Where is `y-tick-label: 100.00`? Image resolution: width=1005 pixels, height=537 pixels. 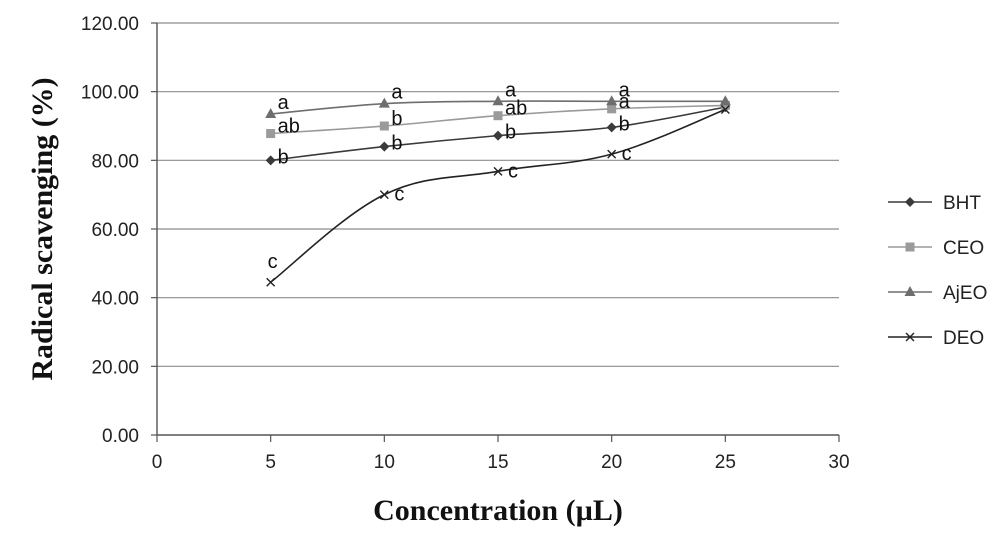 y-tick-label: 100.00 is located at coordinates (110, 93).